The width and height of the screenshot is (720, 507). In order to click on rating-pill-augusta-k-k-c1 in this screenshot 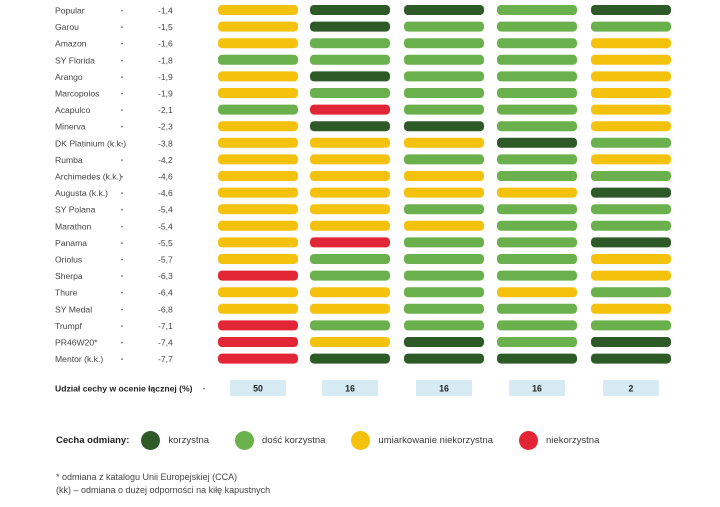, I will do `click(258, 192)`.